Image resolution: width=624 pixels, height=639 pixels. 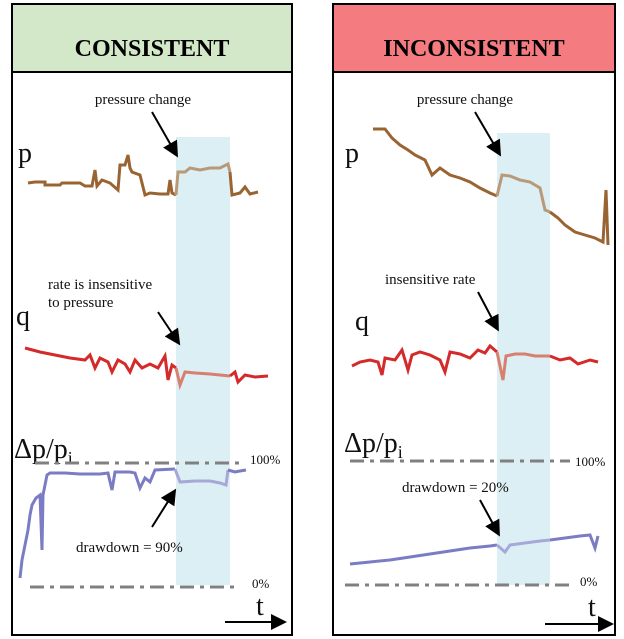 I want to click on drawdown-annotation: drawdown = 20%, so click(x=455, y=488).